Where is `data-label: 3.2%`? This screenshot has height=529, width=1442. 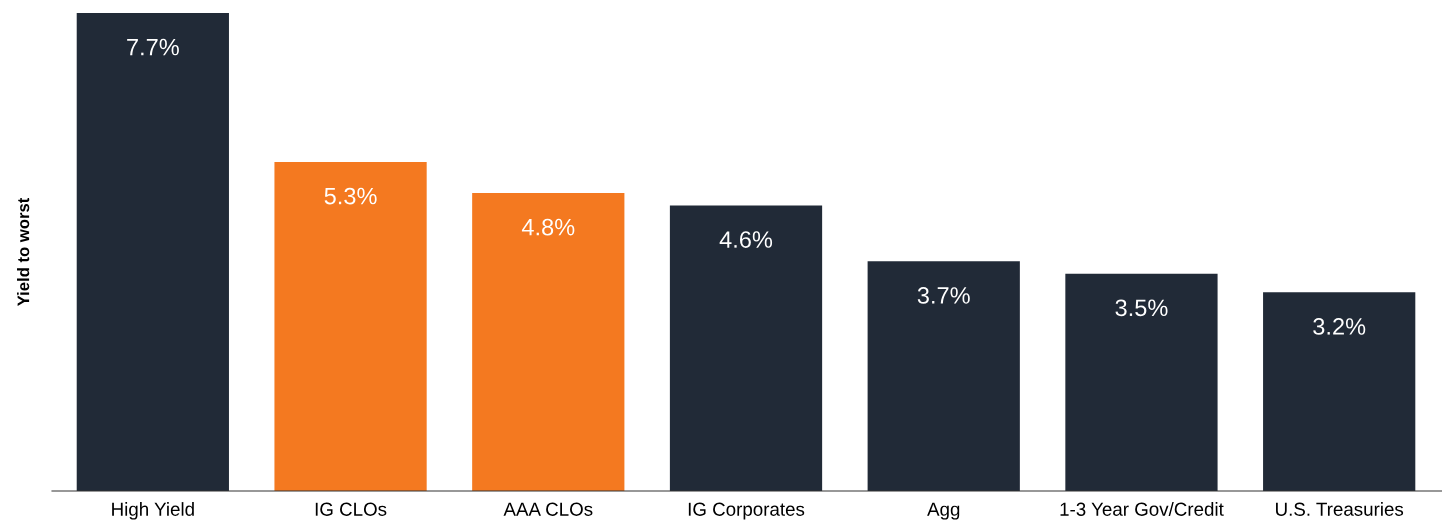 data-label: 3.2% is located at coordinates (1339, 326).